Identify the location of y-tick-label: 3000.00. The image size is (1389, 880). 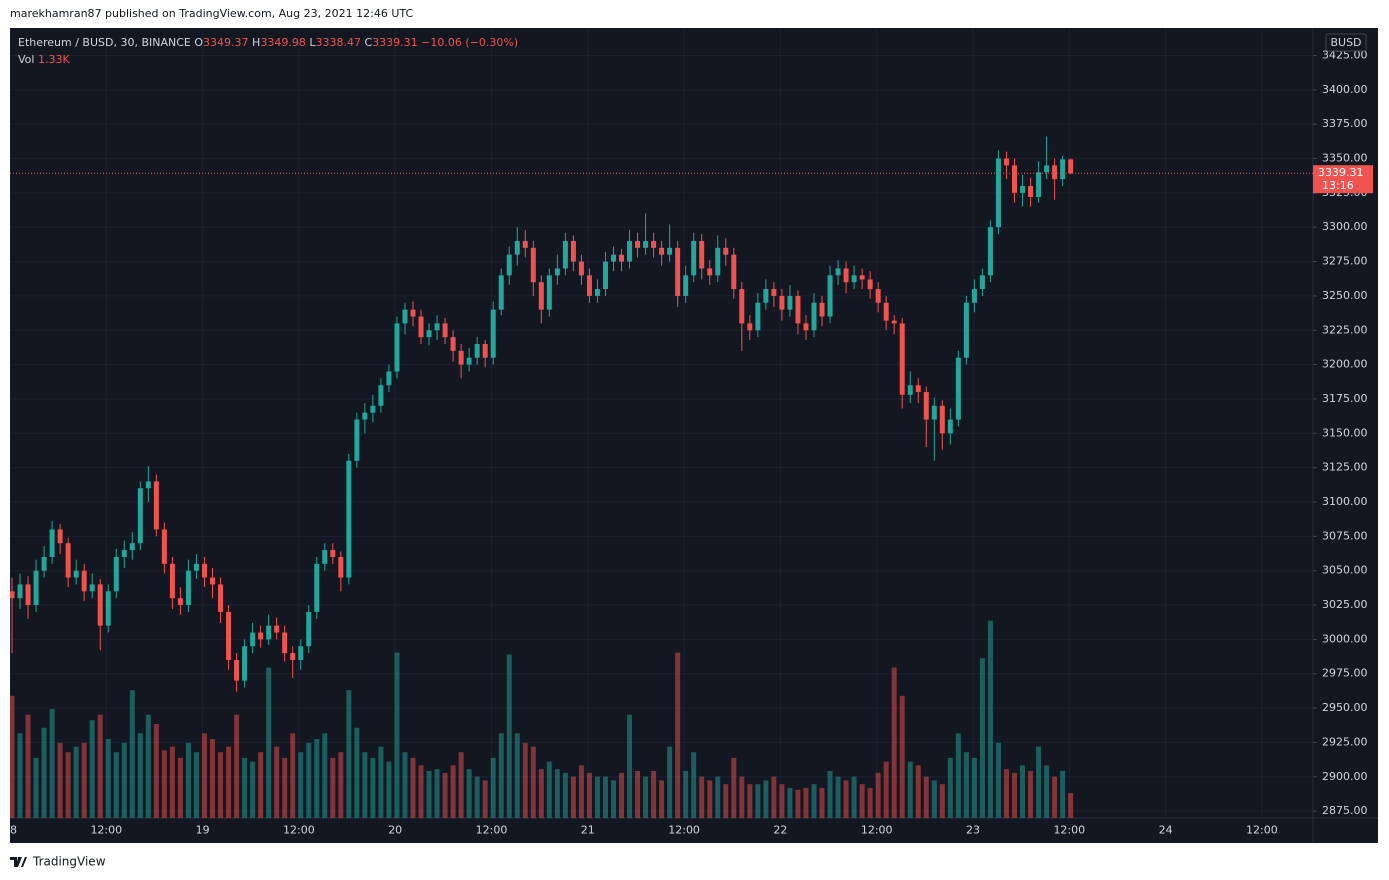
(1345, 638).